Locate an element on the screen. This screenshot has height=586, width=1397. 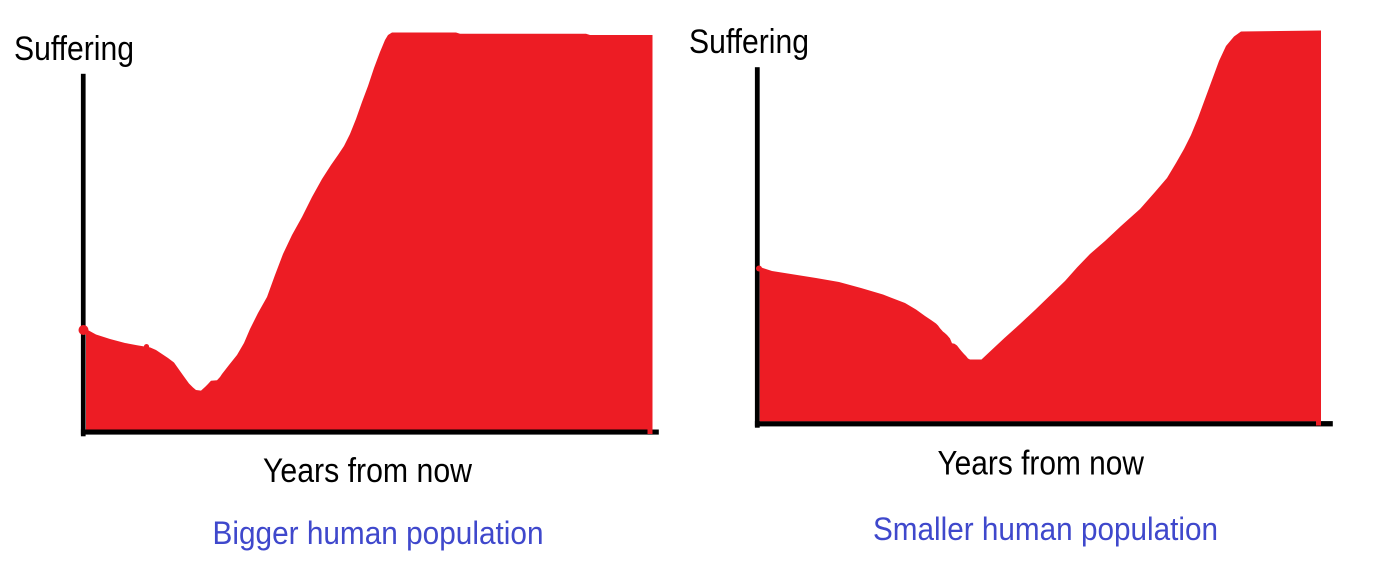
svg-text: Bigger human population is located at coordinates (378, 533).